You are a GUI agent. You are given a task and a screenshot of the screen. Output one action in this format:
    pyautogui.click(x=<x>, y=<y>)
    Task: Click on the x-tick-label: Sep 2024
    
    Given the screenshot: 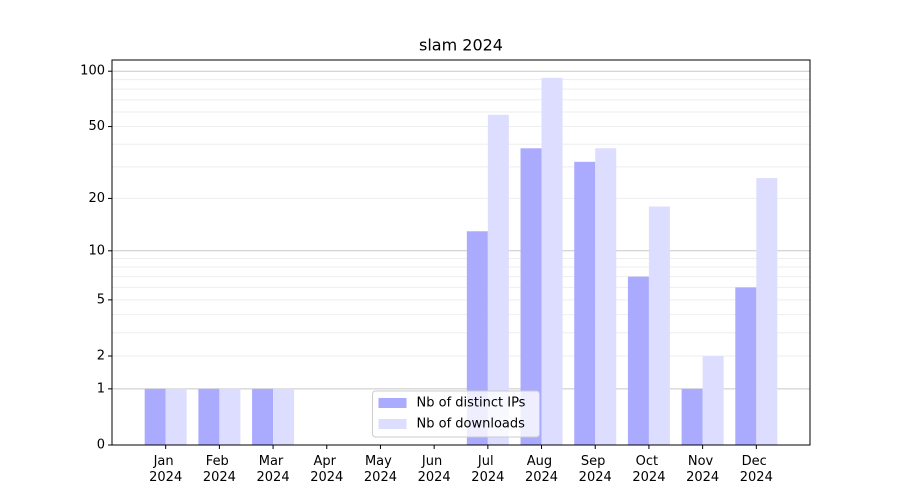 What is the action you would take?
    pyautogui.click(x=595, y=469)
    